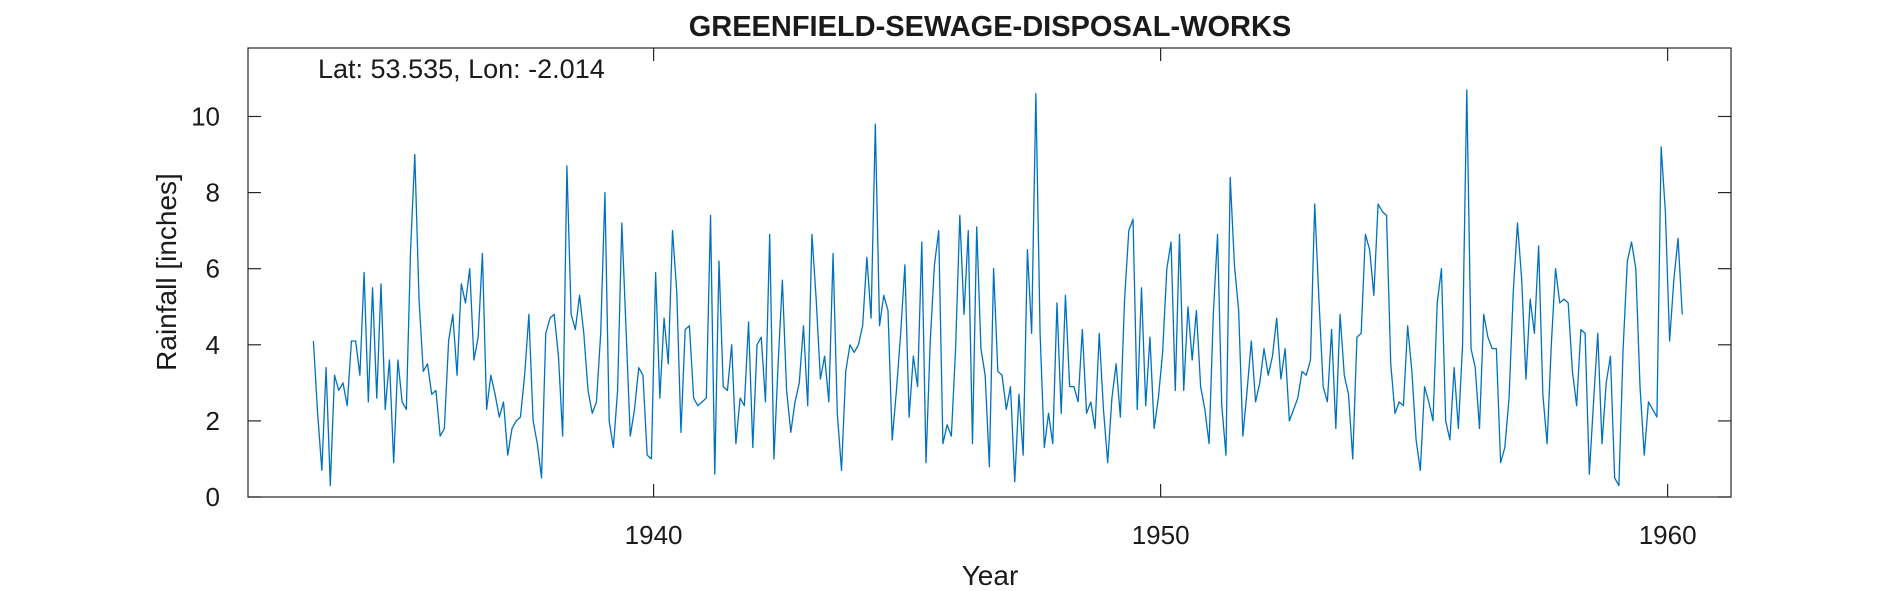  What do you see at coordinates (213, 193) in the screenshot?
I see `y-tick-label: 8` at bounding box center [213, 193].